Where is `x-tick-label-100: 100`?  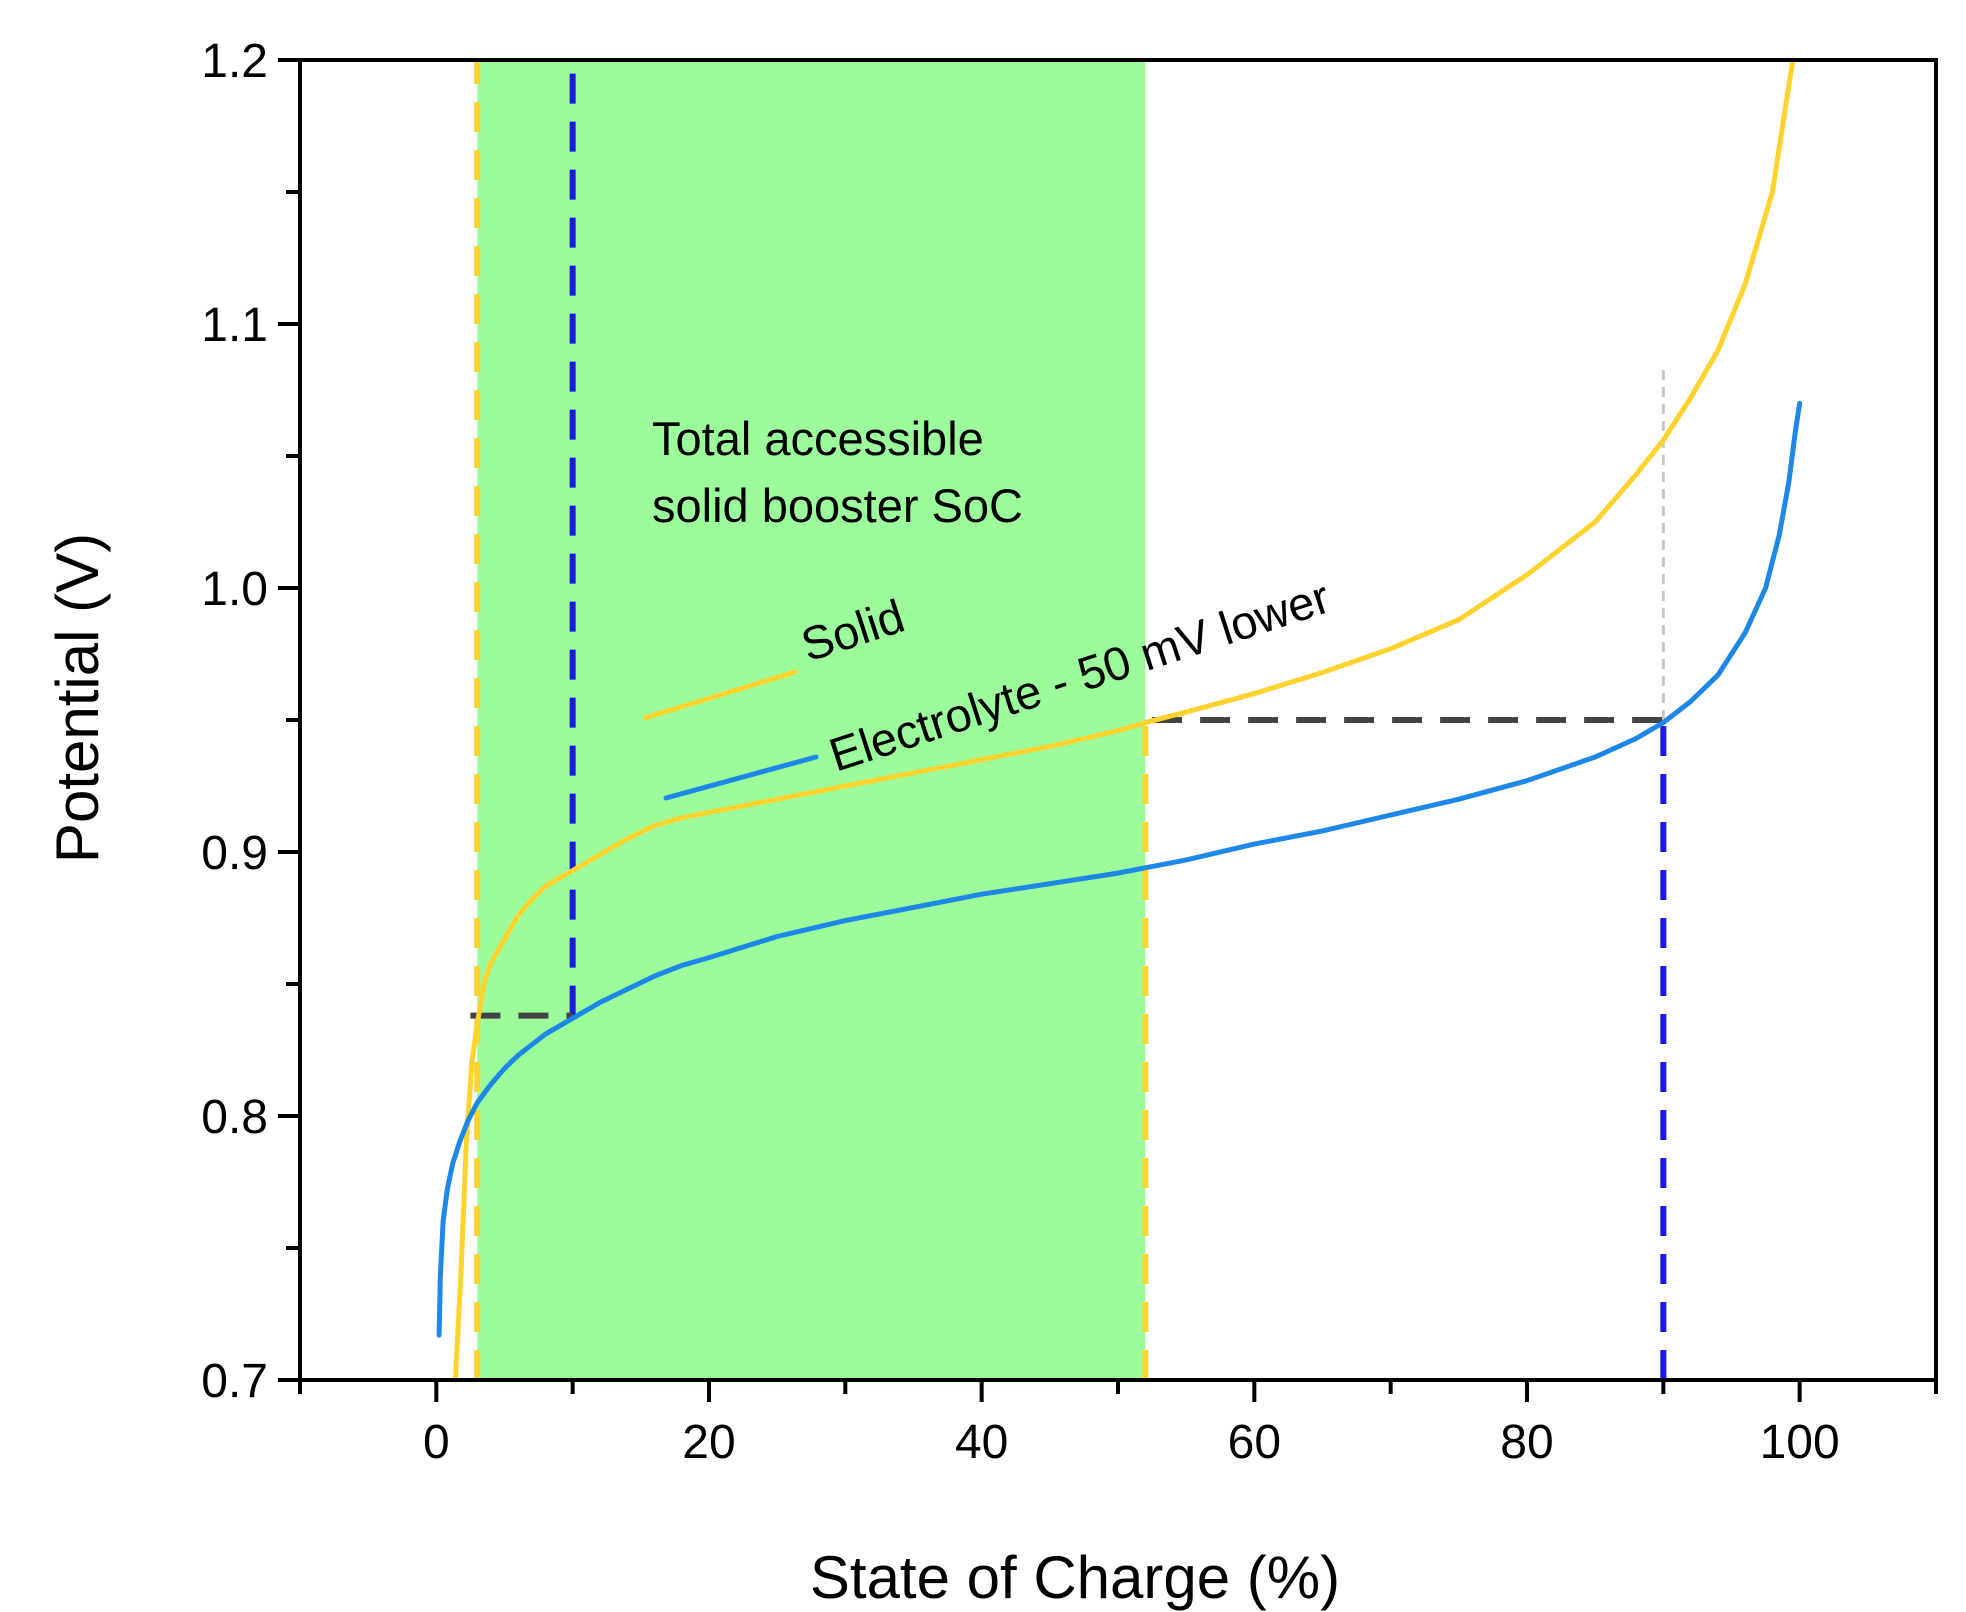 x-tick-label-100: 100 is located at coordinates (1800, 1442).